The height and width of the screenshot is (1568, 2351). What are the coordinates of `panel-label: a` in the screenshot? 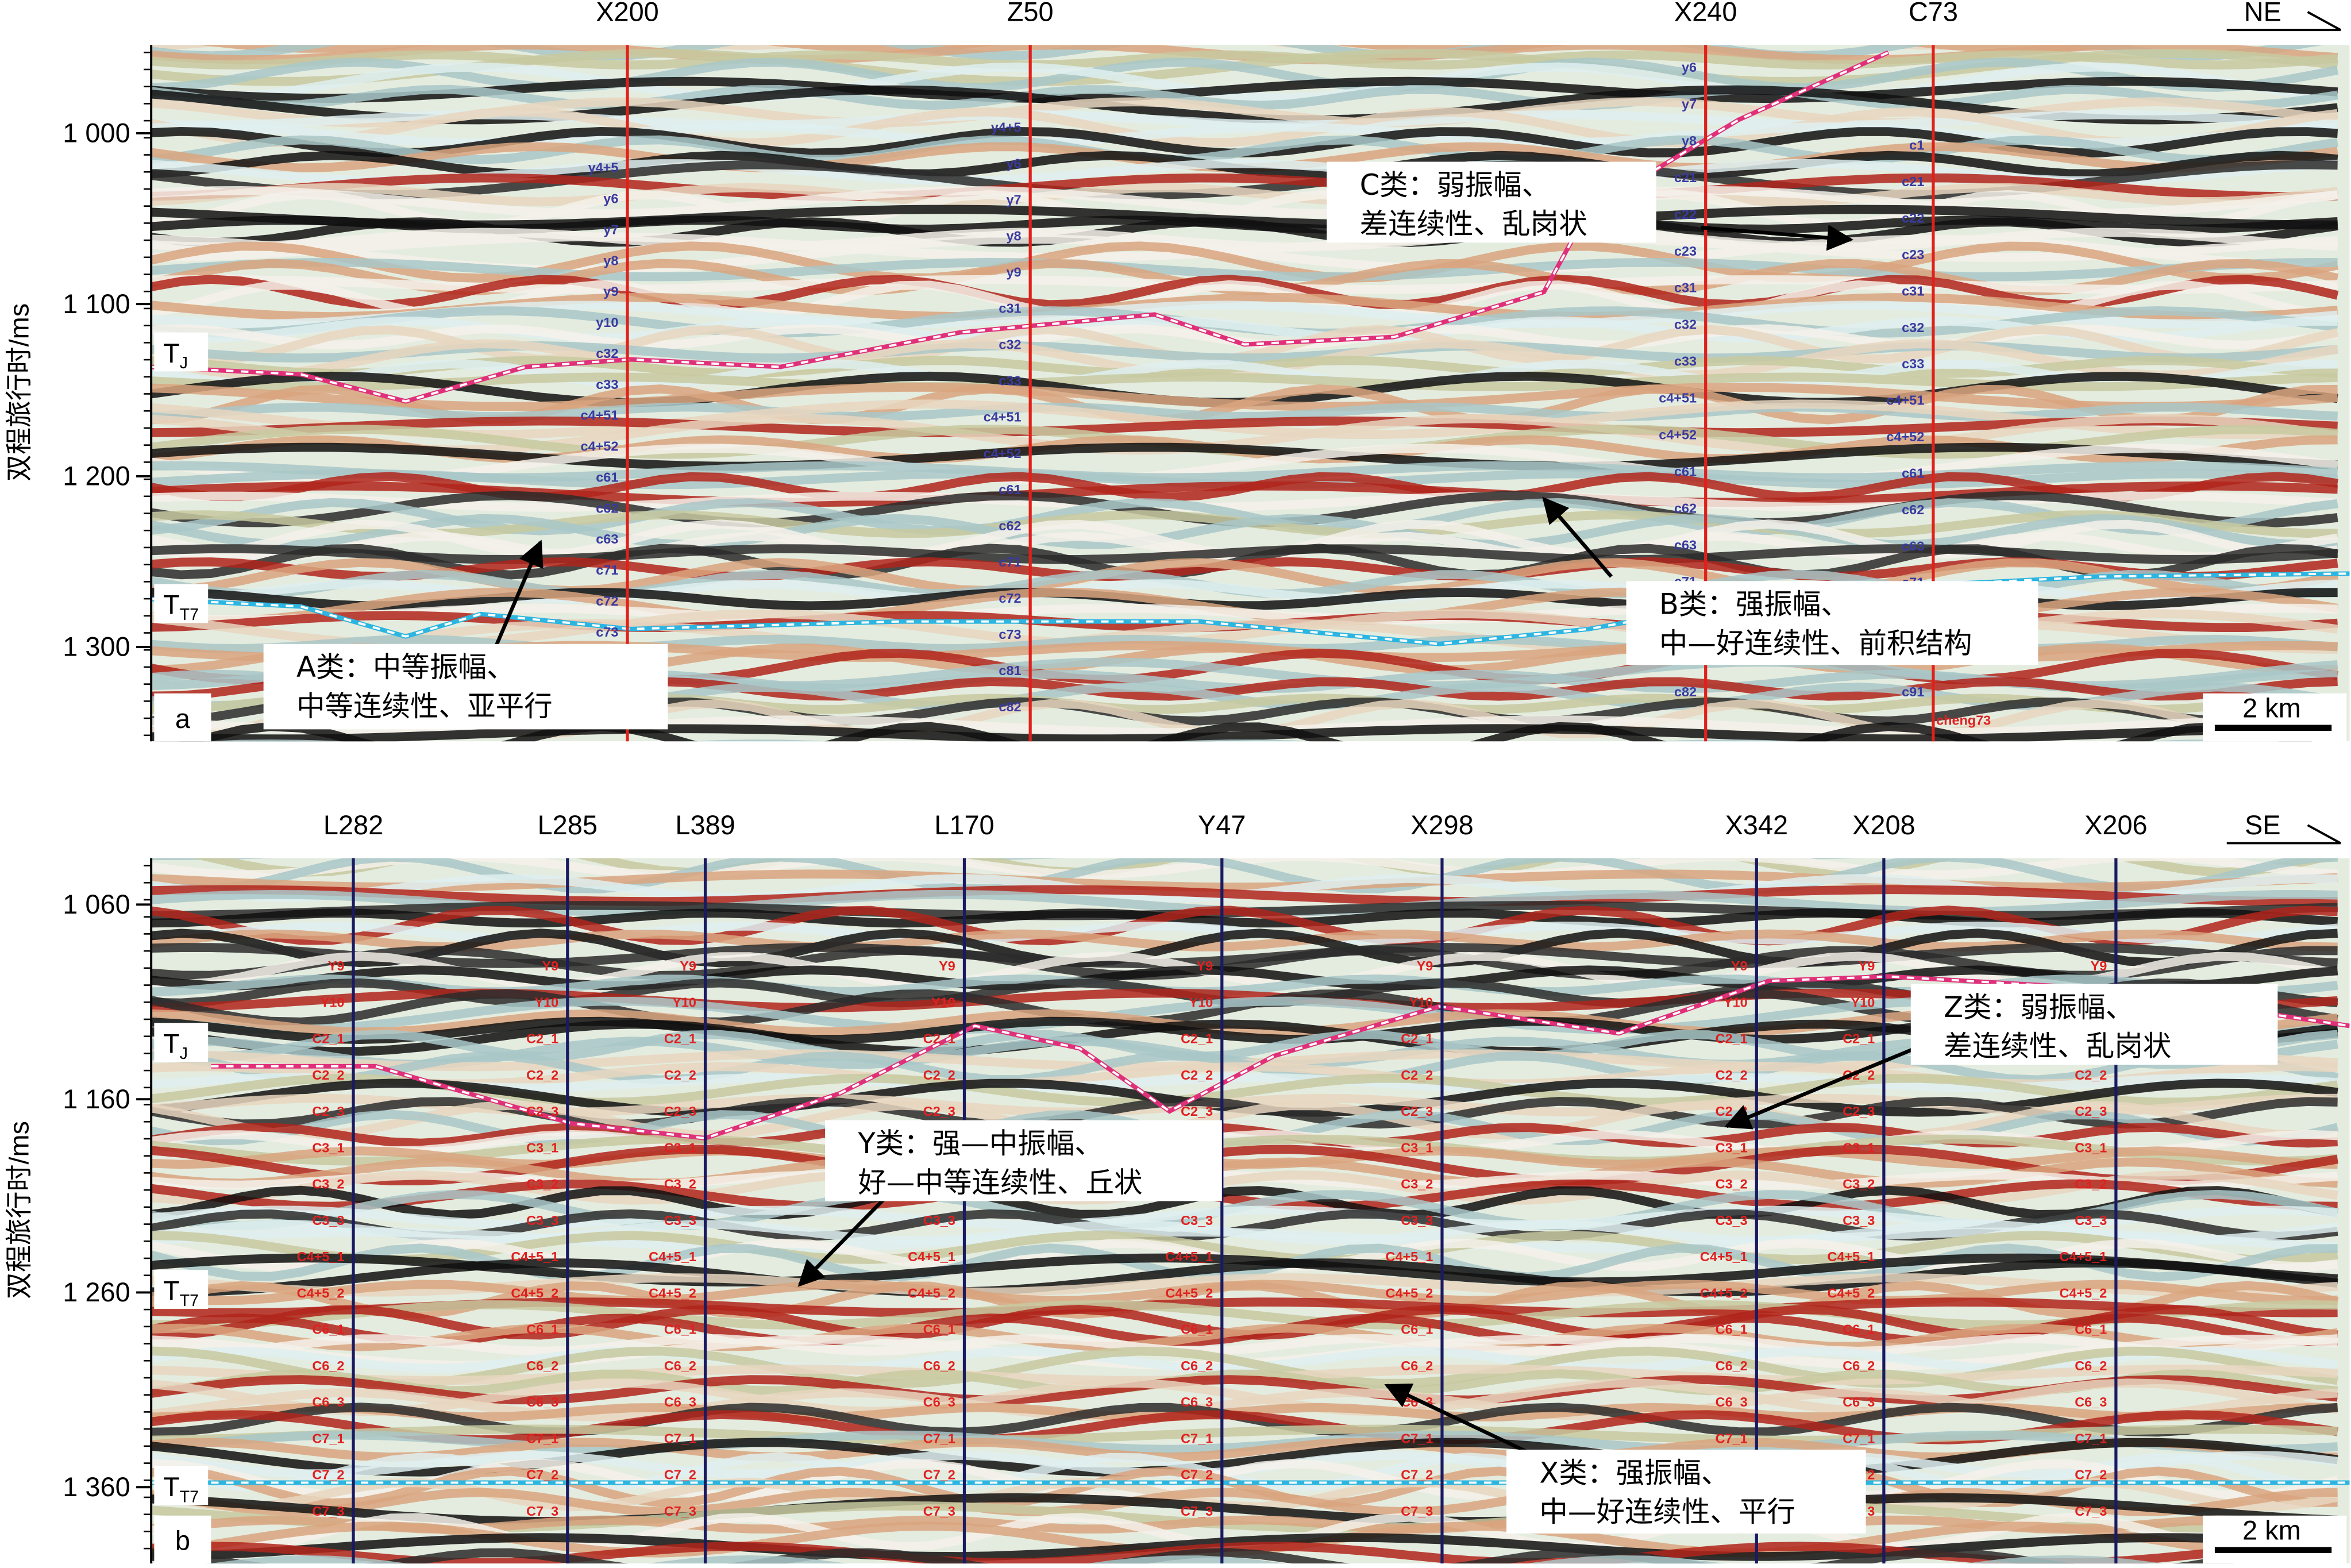 It's located at (183, 719).